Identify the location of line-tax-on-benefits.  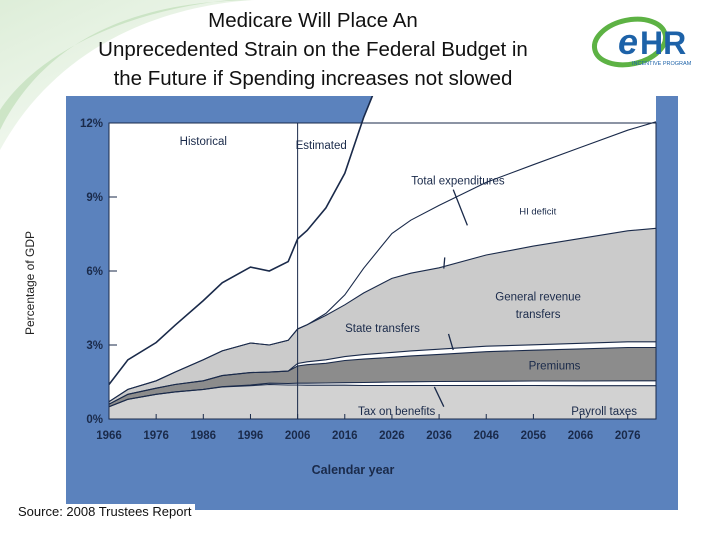
(382, 394).